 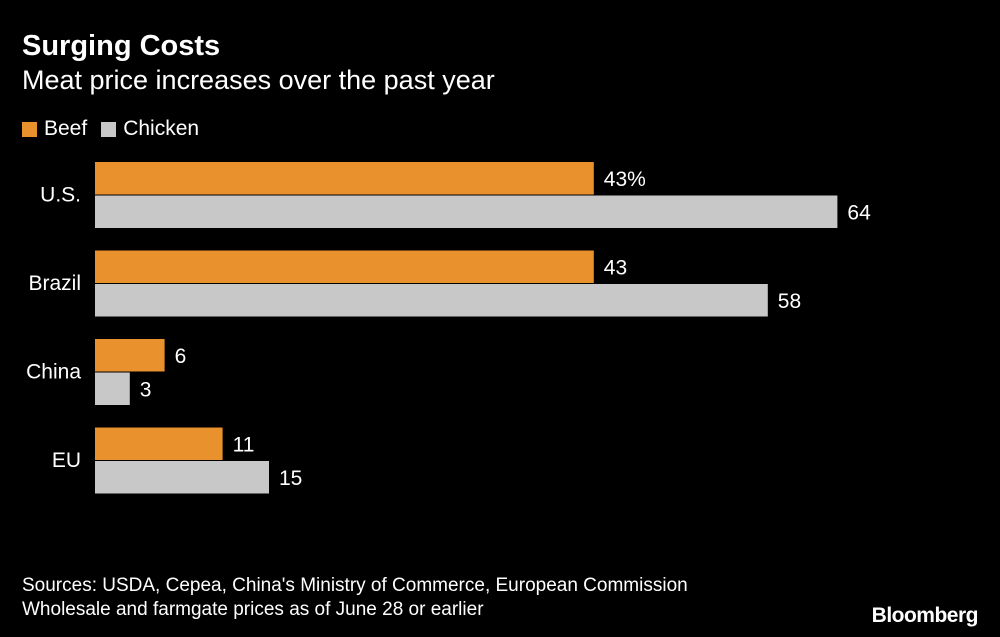 I want to click on data-label-beef-brazil: 43, so click(x=615, y=267).